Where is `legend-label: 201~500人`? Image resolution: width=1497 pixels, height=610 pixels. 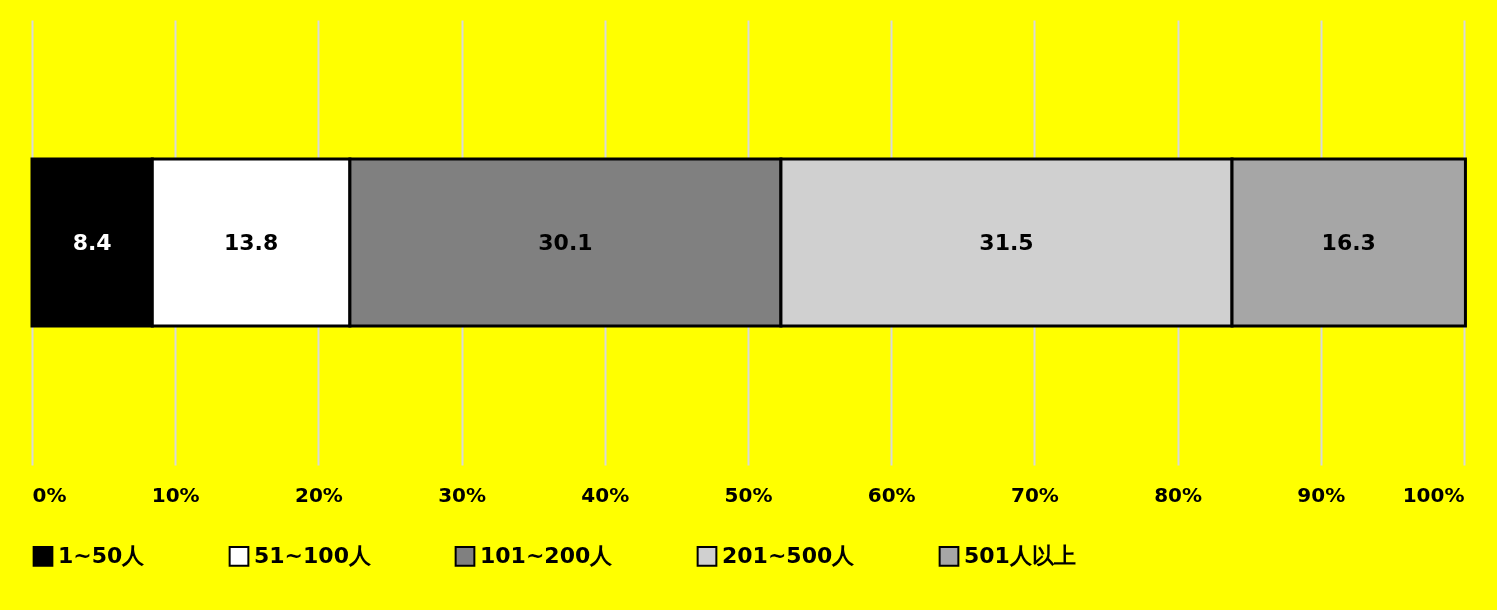 legend-label: 201~500人 is located at coordinates (789, 556).